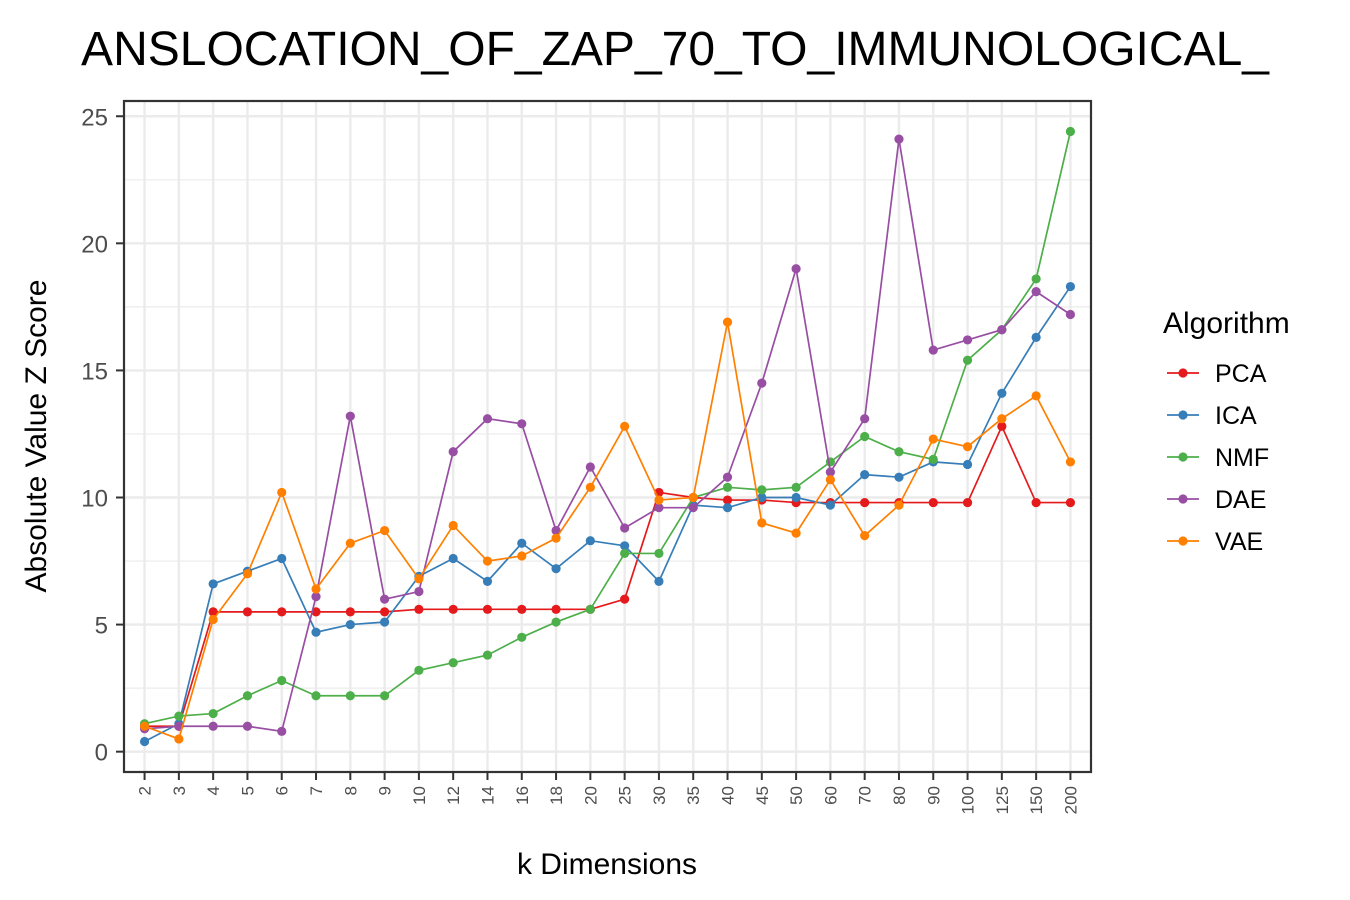  Describe the element at coordinates (316, 790) in the screenshot. I see `x-tick-label: 7` at that location.